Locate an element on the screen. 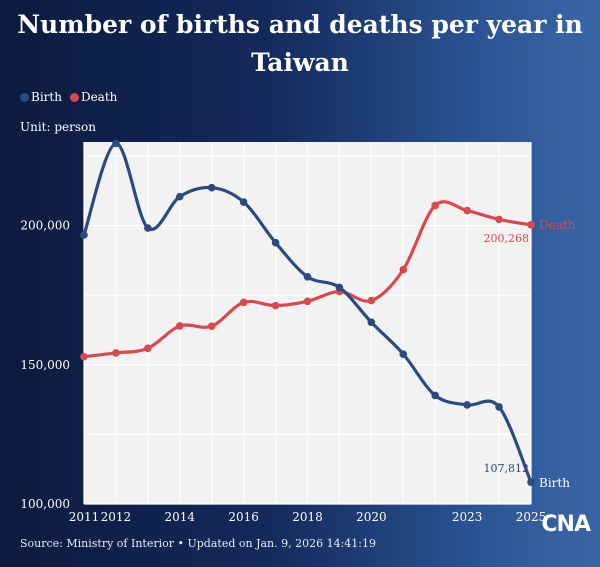  data-label-death-last: 200,268 is located at coordinates (507, 238).